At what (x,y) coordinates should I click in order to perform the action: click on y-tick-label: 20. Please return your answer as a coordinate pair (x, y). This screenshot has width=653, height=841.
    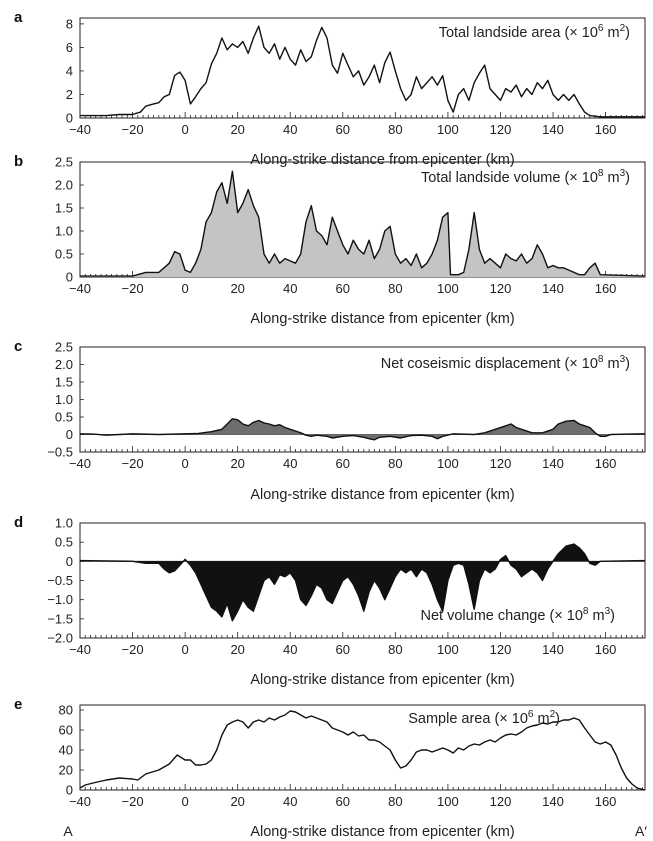
    Looking at the image, I should click on (66, 770).